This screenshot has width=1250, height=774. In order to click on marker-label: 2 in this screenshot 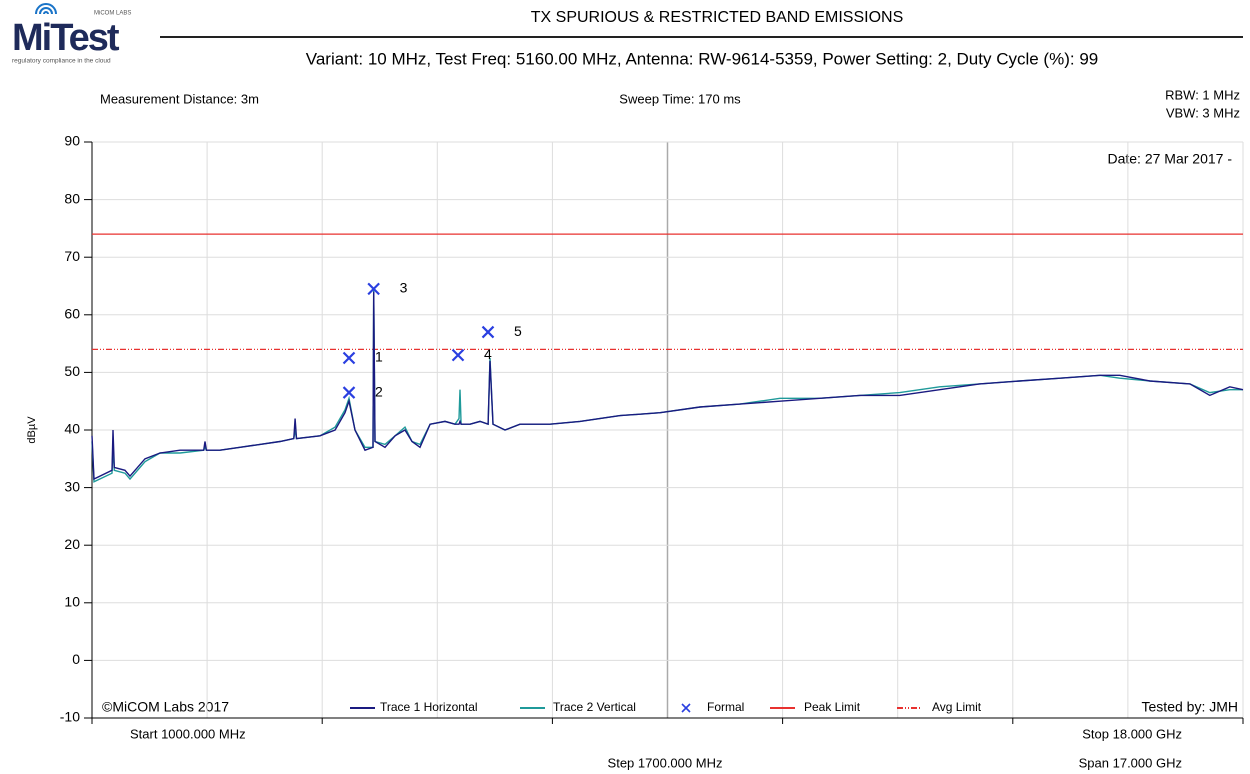, I will do `click(379, 391)`.